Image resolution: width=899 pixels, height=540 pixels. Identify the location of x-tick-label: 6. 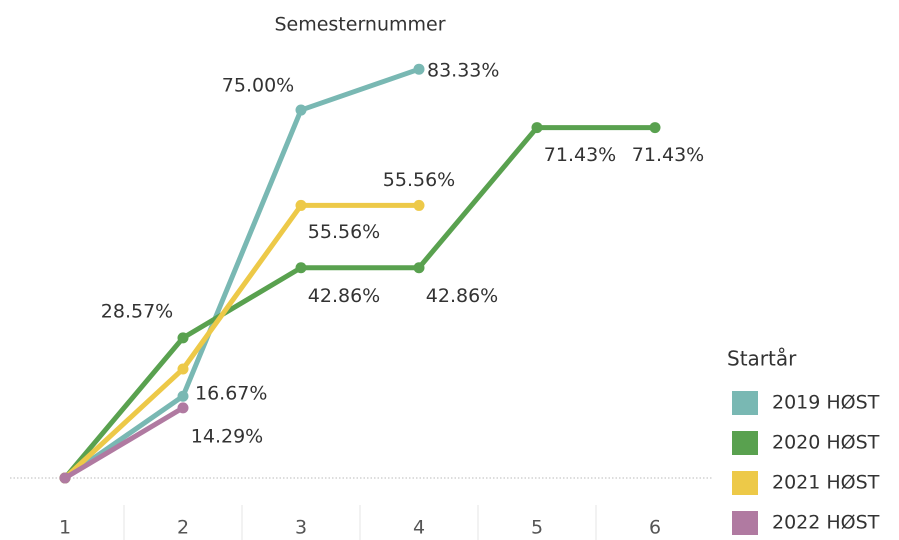
(655, 528).